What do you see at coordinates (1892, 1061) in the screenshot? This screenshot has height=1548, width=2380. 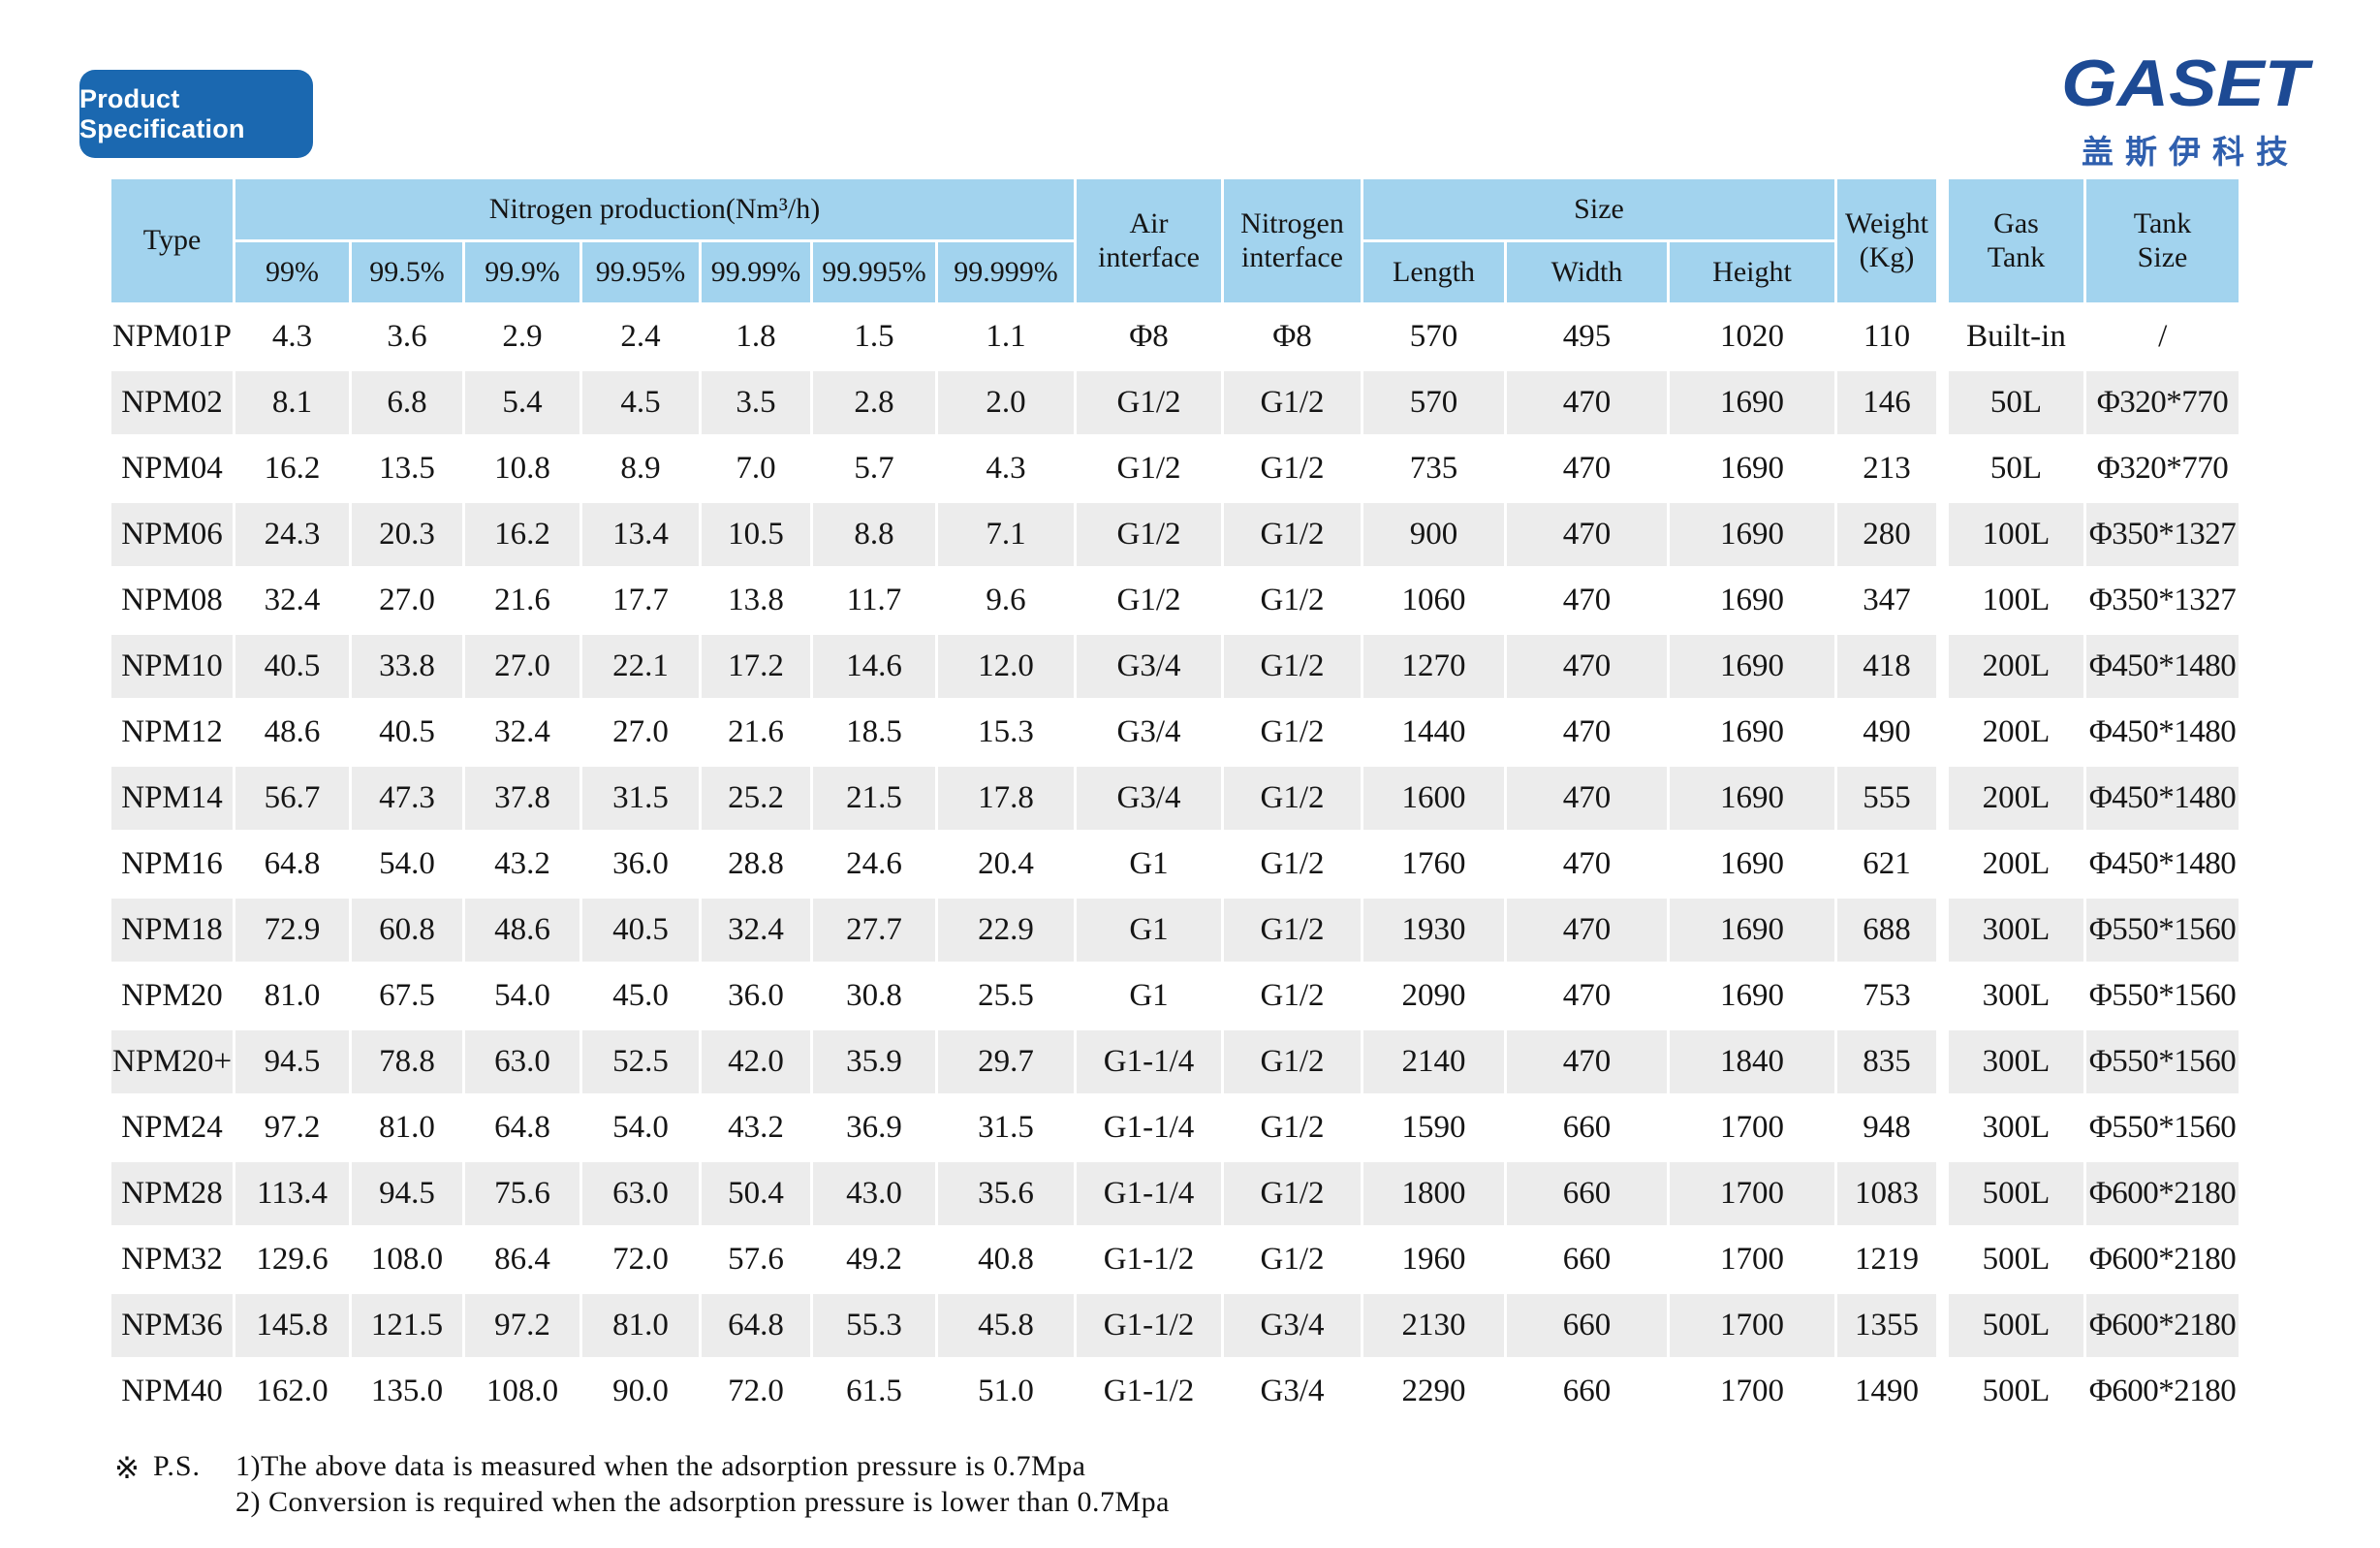 I see `cell-weight: 835` at bounding box center [1892, 1061].